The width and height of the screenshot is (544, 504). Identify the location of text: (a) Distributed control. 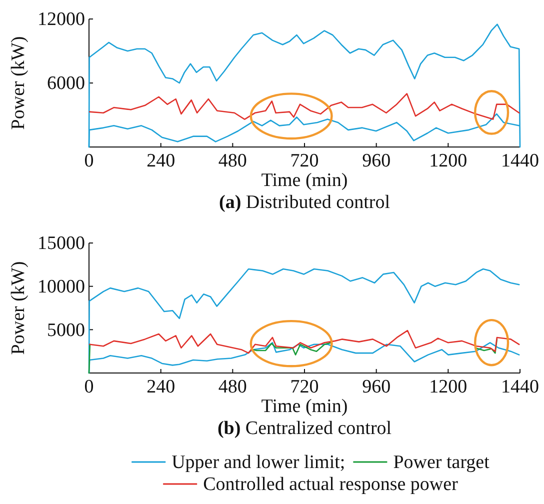
(304, 202).